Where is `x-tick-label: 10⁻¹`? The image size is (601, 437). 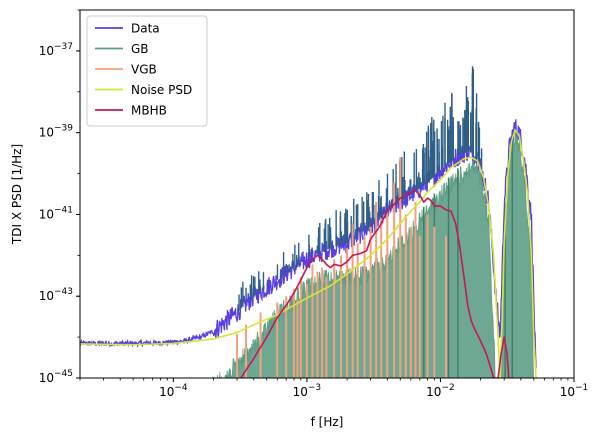 x-tick-label: 10⁻¹ is located at coordinates (574, 391).